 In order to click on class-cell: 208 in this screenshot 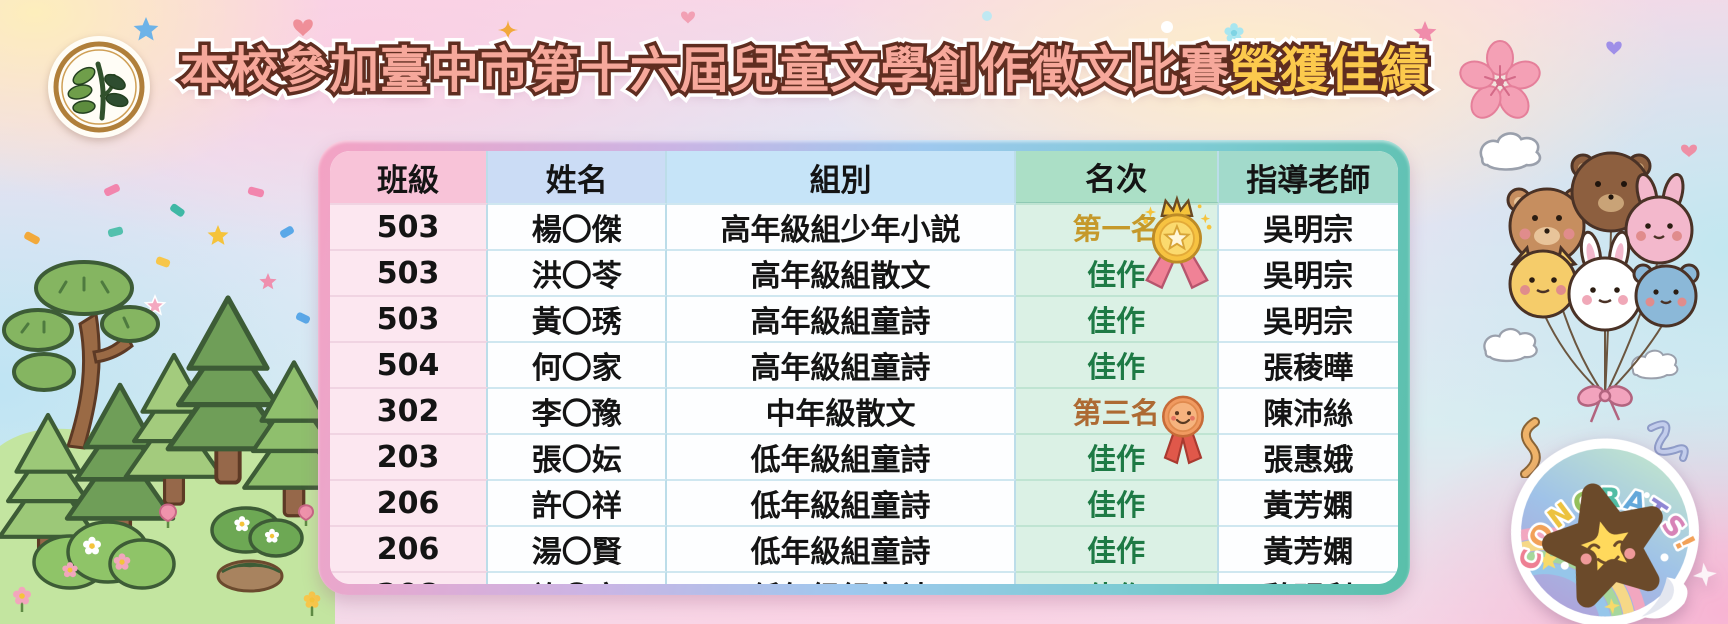, I will do `click(409, 578)`.